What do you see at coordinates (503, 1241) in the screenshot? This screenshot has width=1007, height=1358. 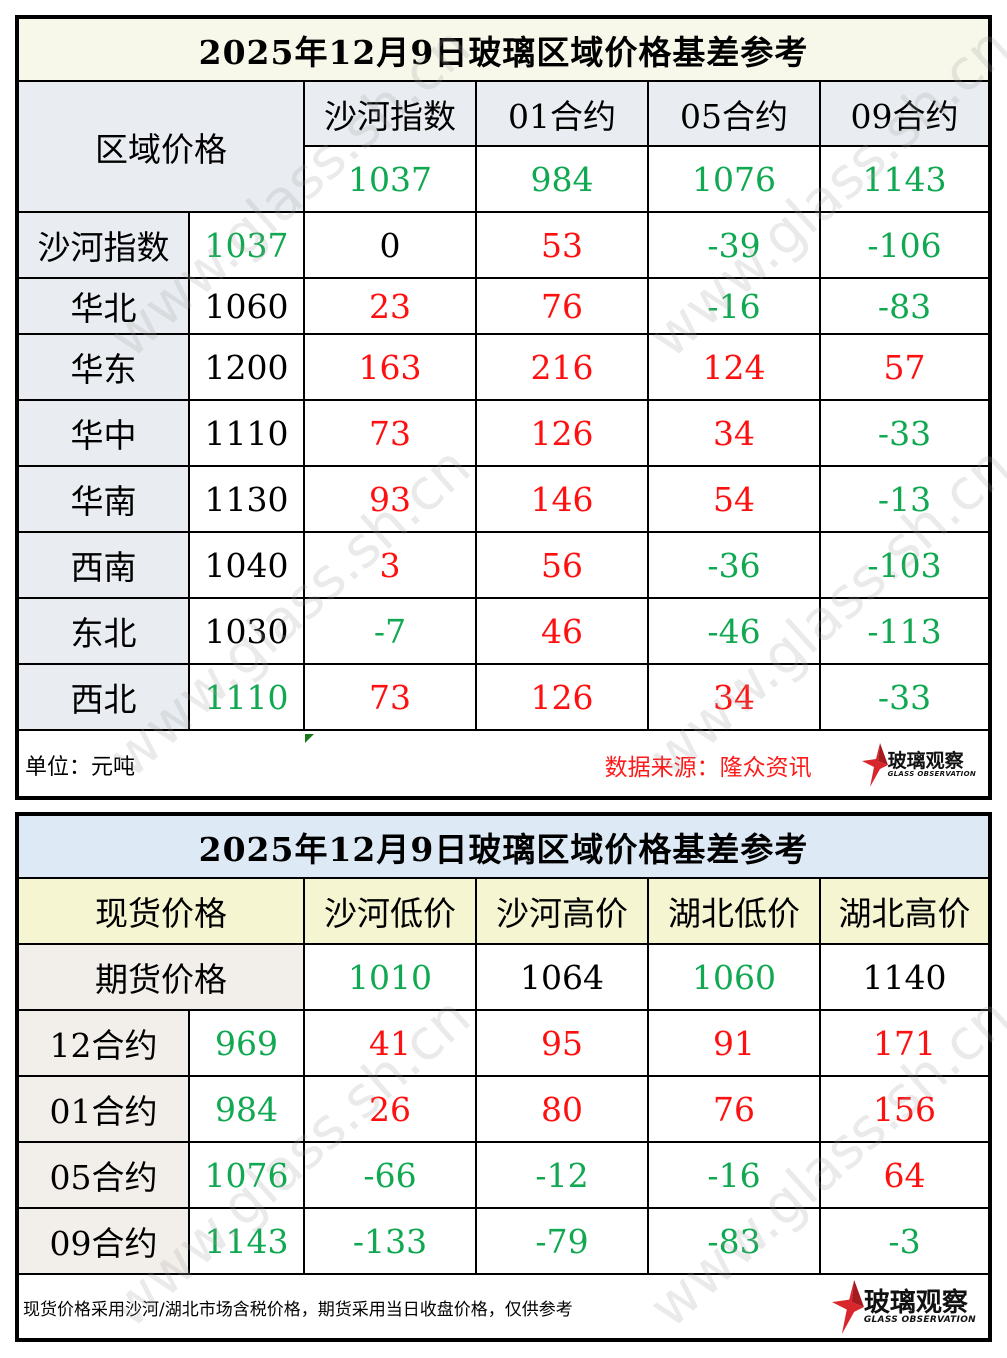 I see `table-row: 09合约 1143 -133 -79 -83 -3` at bounding box center [503, 1241].